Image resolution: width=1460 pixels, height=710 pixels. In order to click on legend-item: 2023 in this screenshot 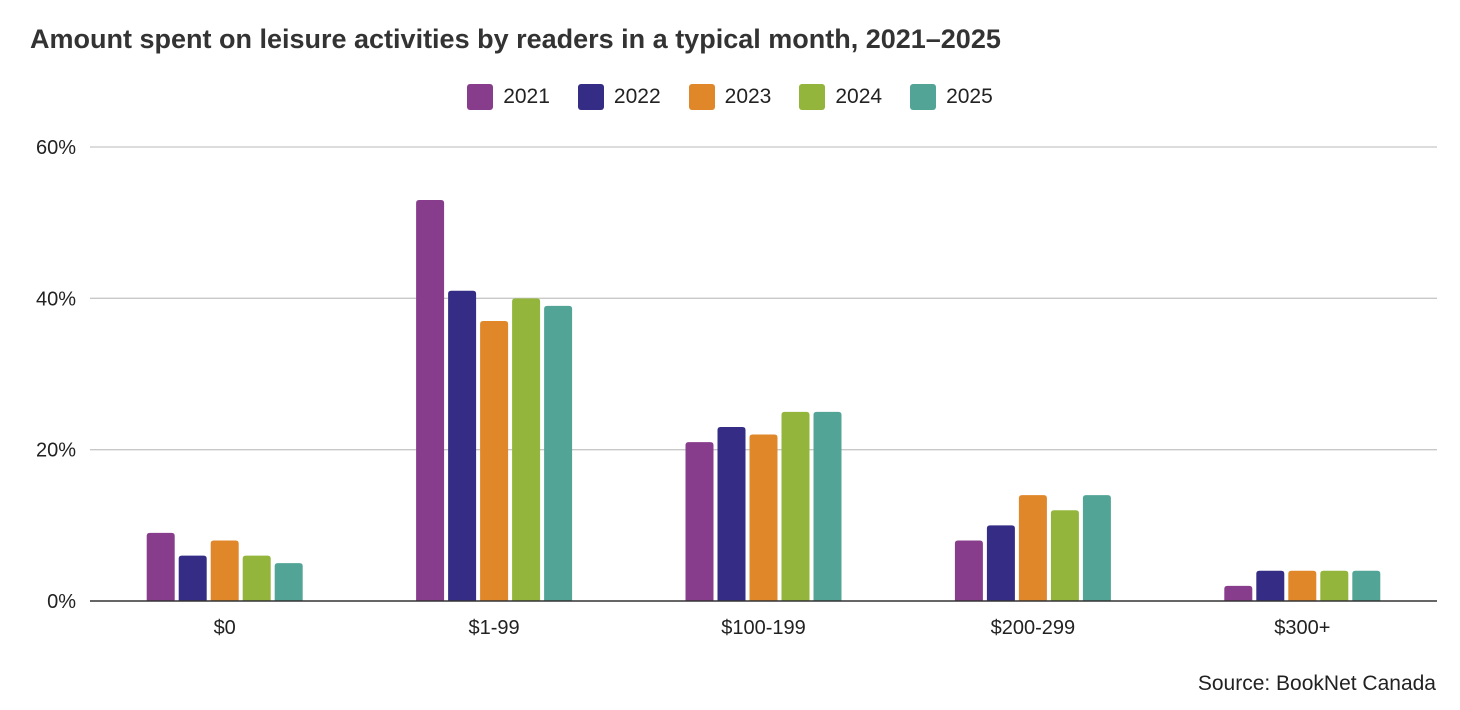, I will do `click(730, 97)`.